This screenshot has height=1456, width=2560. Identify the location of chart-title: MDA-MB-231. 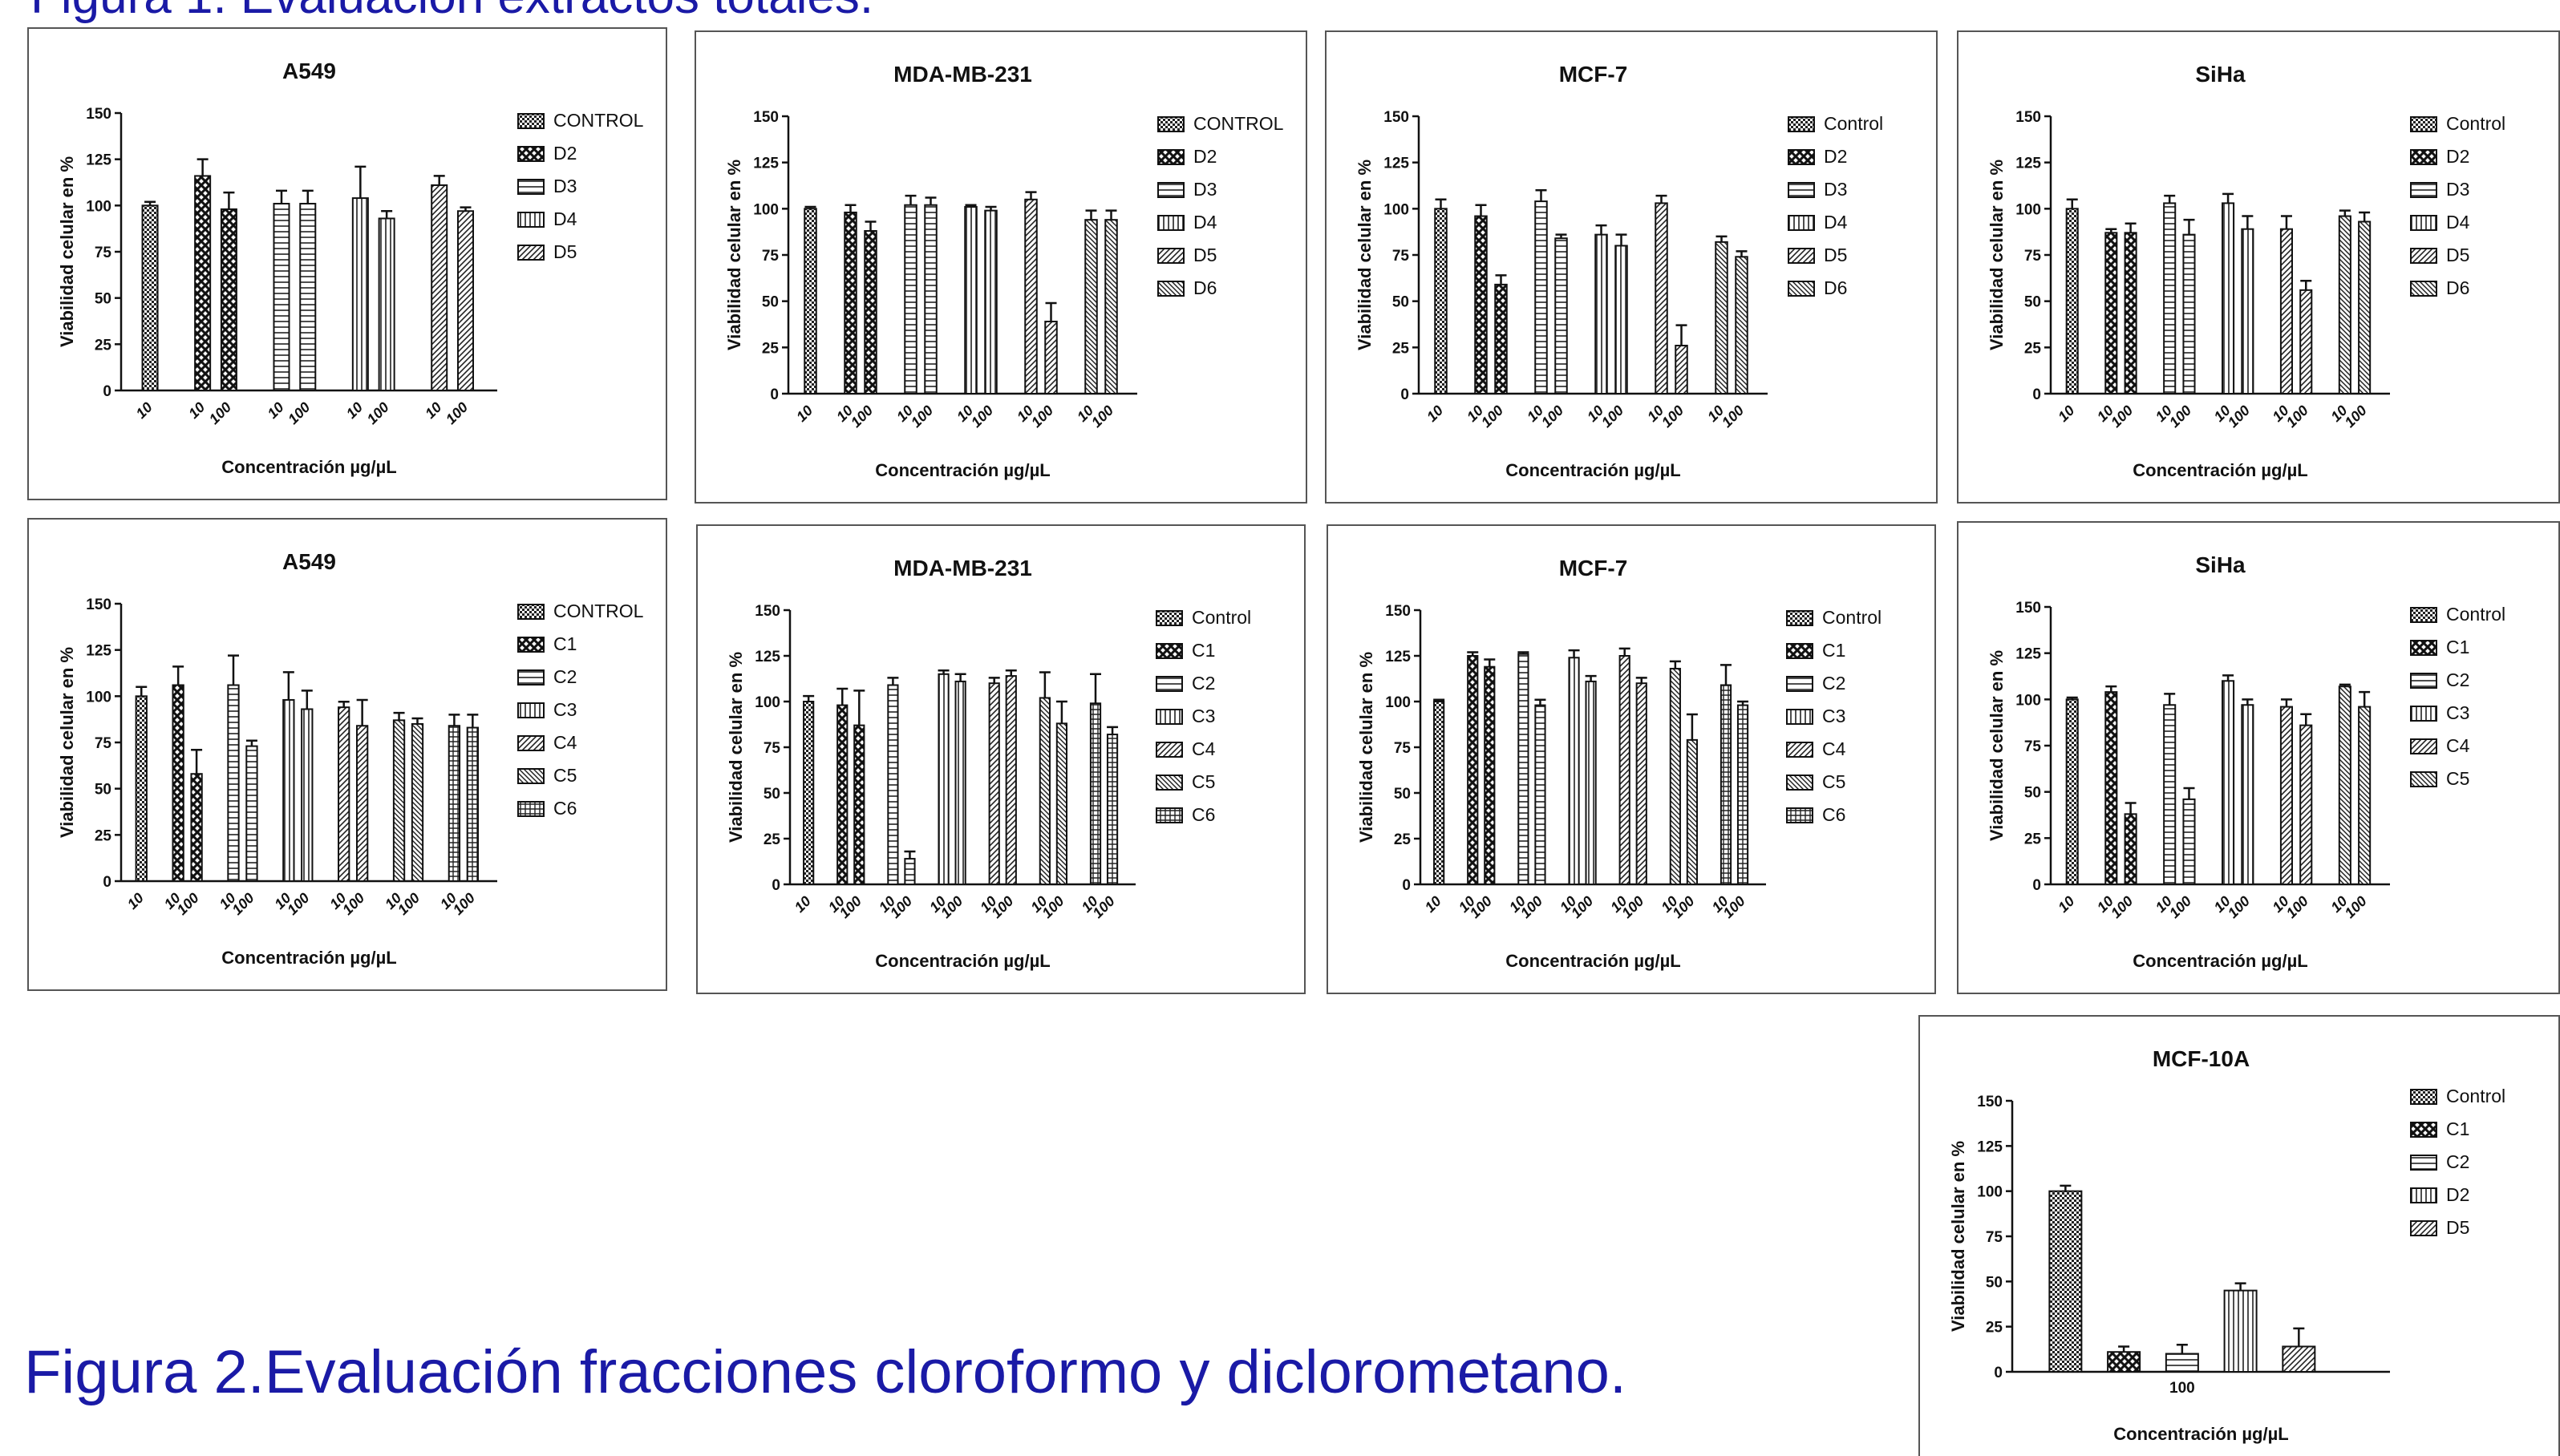
(962, 568).